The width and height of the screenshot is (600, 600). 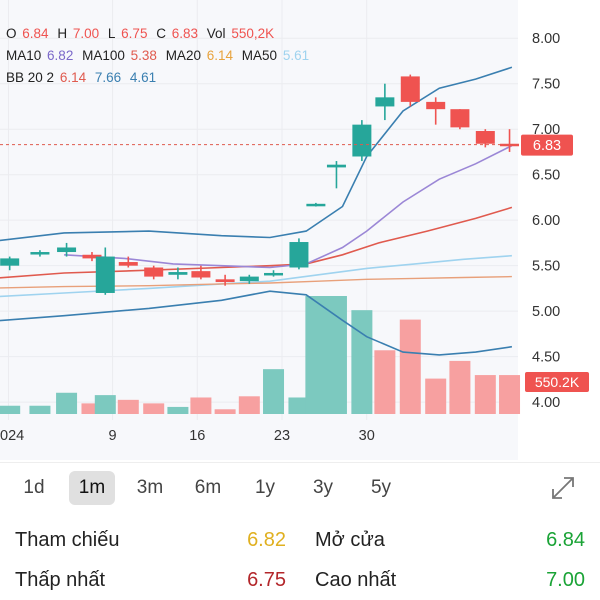 What do you see at coordinates (197, 436) in the screenshot?
I see `x-tick-label: 16` at bounding box center [197, 436].